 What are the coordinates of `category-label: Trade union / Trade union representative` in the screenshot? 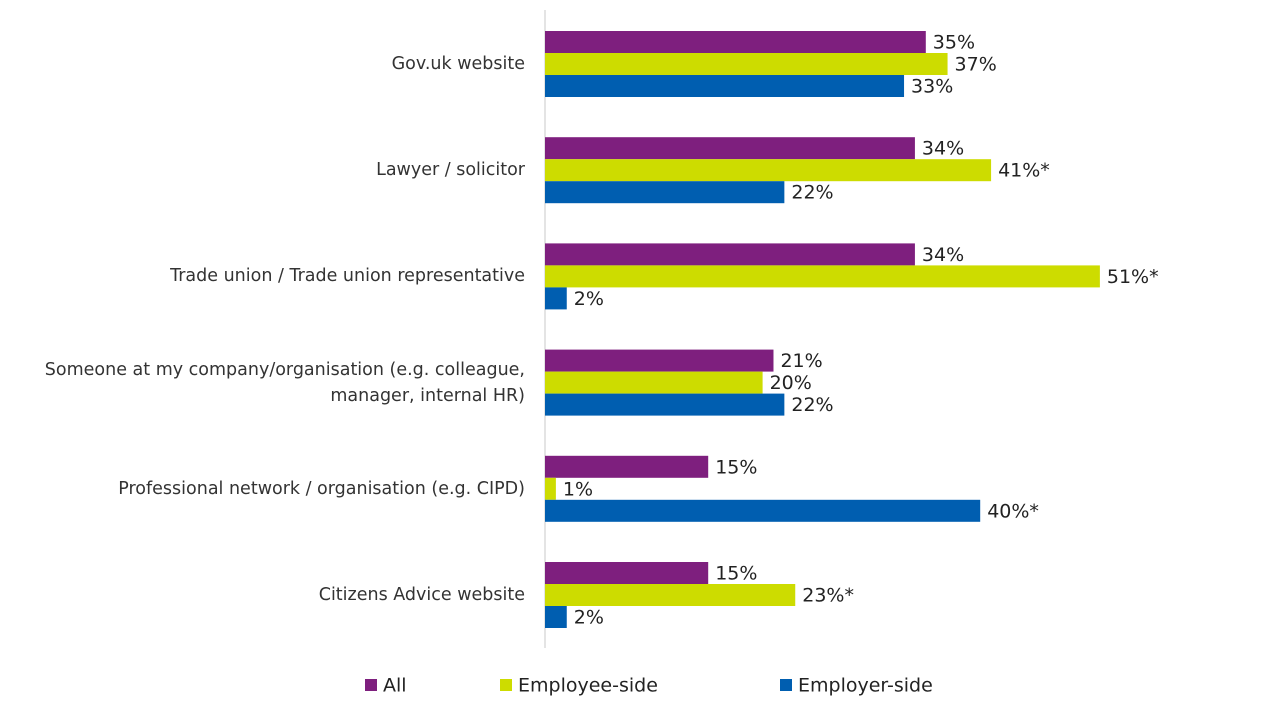 It's located at (347, 276).